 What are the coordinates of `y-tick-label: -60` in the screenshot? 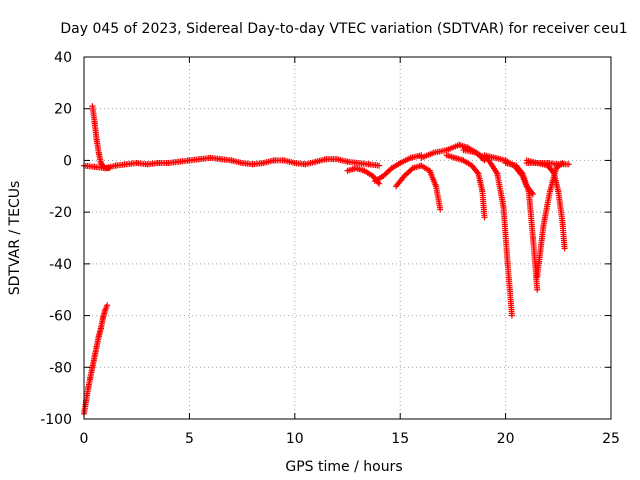 It's located at (60, 317).